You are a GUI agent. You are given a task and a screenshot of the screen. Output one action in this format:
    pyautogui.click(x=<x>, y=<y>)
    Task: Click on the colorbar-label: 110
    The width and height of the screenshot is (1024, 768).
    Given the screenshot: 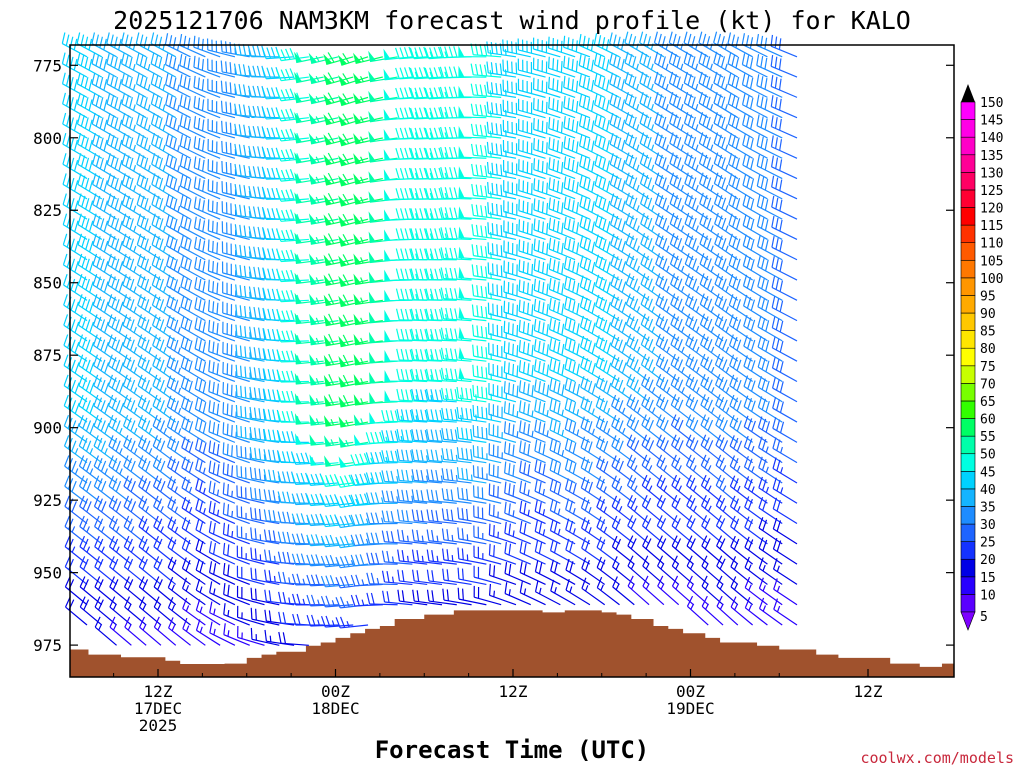 What is the action you would take?
    pyautogui.click(x=991, y=244)
    